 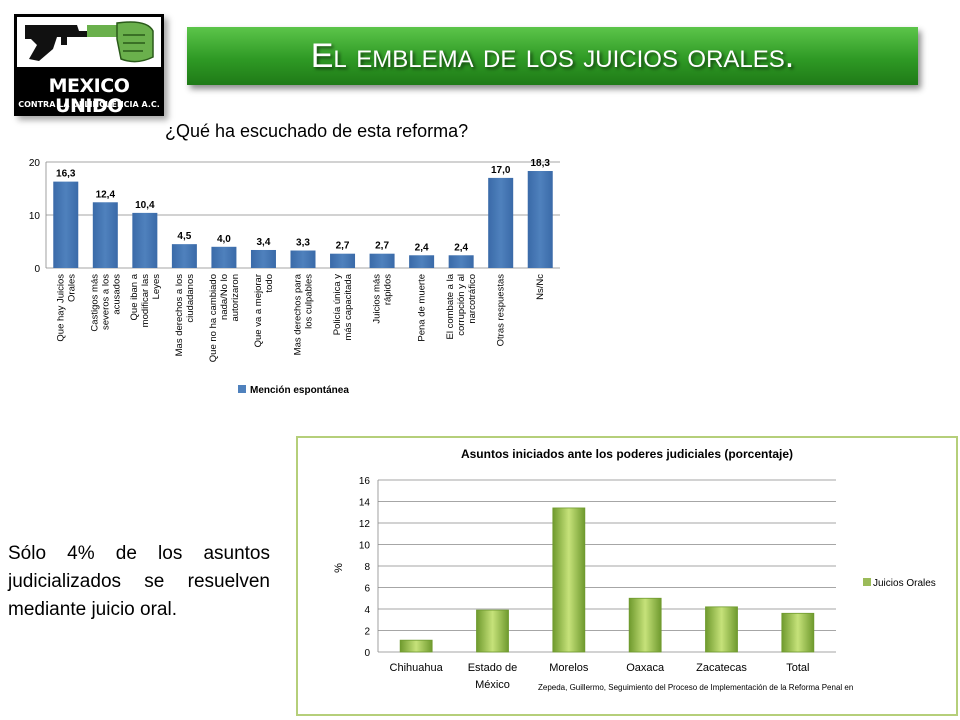 I want to click on category-label-line: Que hay Juicios, so click(x=60, y=308).